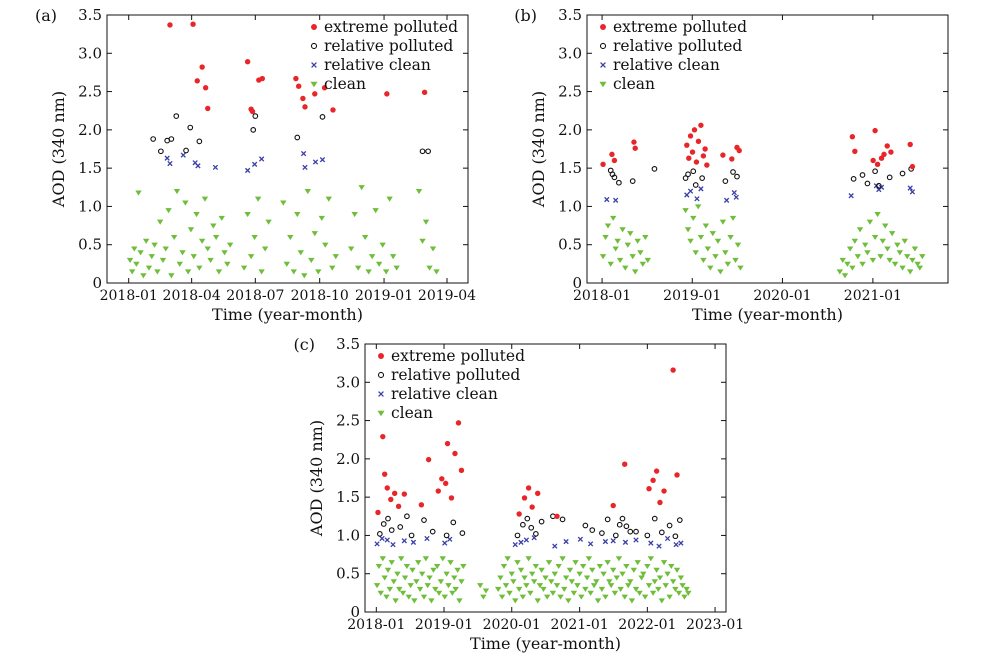 This screenshot has height=666, width=1000. Describe the element at coordinates (570, 15) in the screenshot. I see `y-tick-label: 3.5` at that location.